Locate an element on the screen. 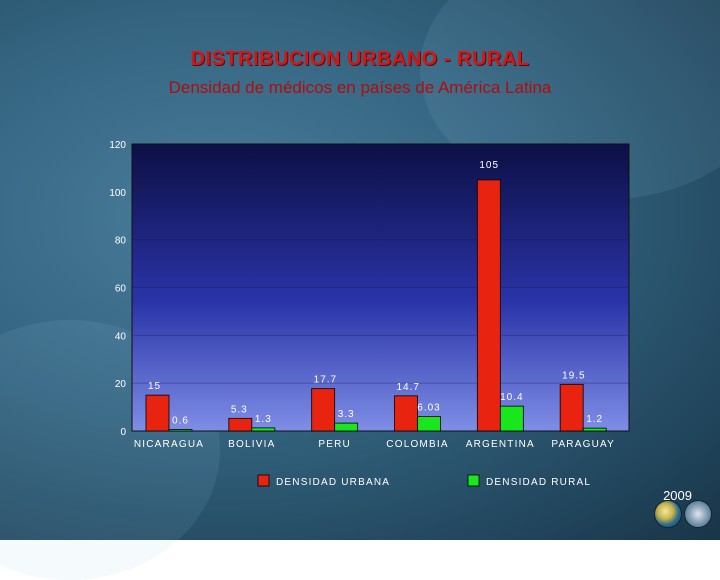 The width and height of the screenshot is (720, 580). data-label: 14.7 is located at coordinates (408, 387).